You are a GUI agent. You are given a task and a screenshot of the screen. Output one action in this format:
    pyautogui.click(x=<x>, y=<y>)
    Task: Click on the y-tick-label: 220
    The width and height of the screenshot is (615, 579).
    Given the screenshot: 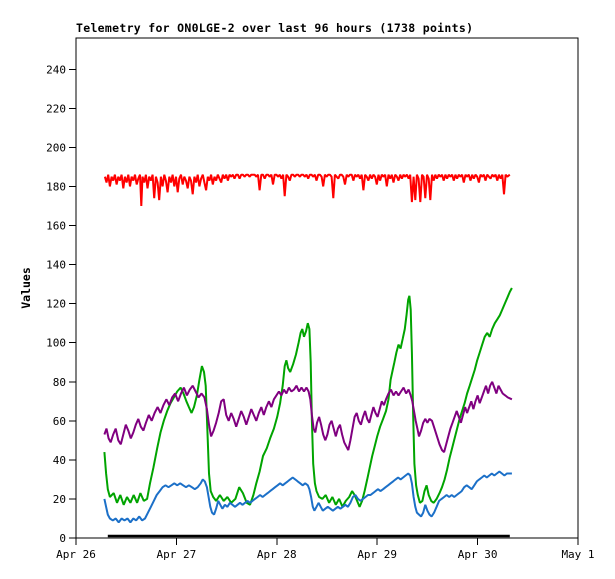 What is the action you would take?
    pyautogui.click(x=56, y=108)
    